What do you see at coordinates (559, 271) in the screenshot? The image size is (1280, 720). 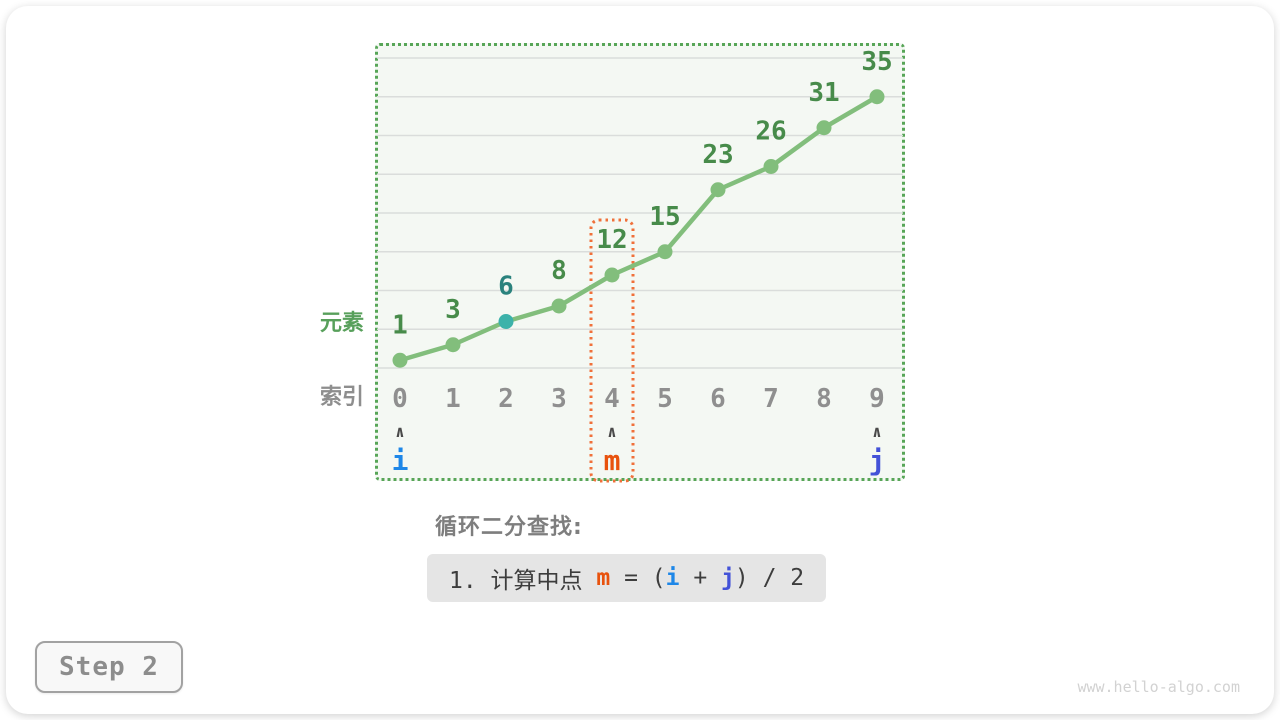 I see `value-label: 8` at bounding box center [559, 271].